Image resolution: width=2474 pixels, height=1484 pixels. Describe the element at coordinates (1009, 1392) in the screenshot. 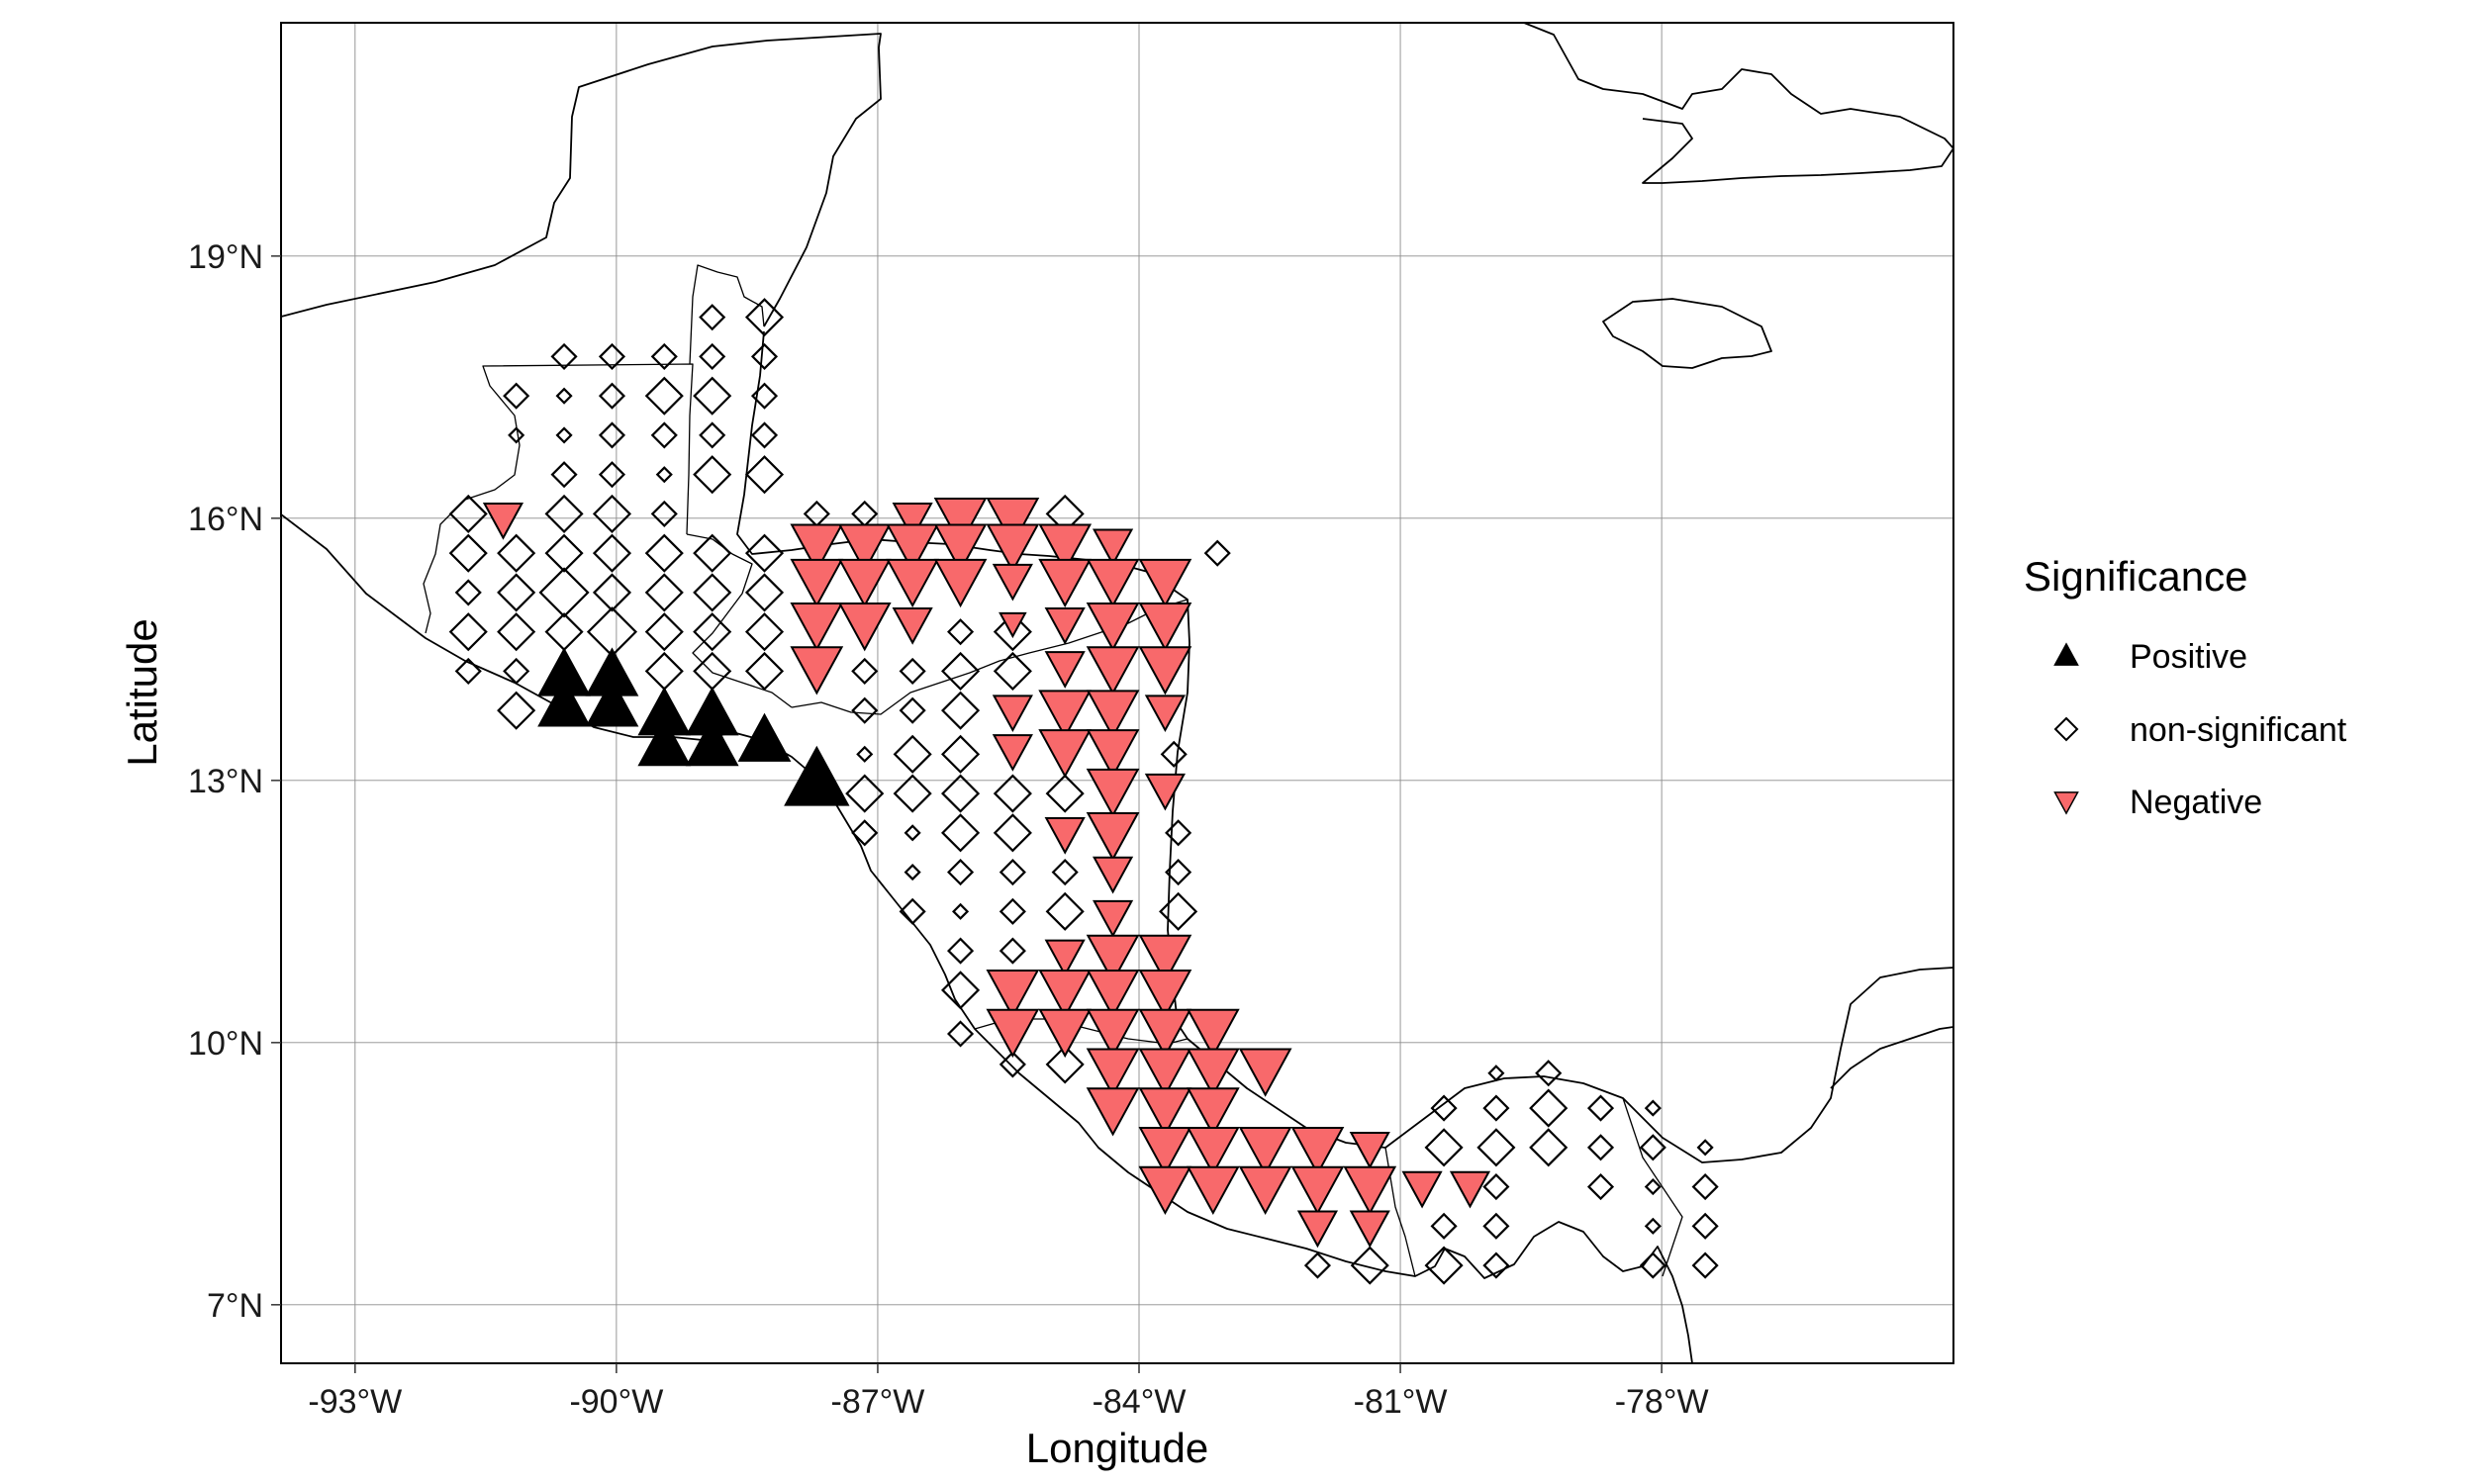

I see `x-axis: -93°W -90°W -87°W -84°W -81°W -78°W` at that location.